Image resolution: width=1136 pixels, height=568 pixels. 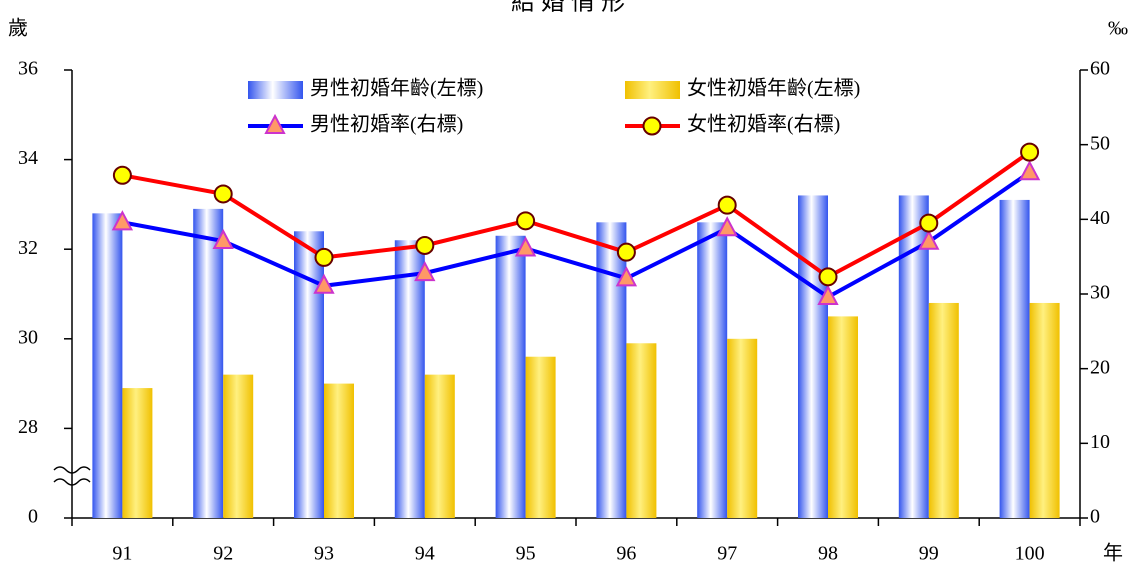 I want to click on y-tick-label: 34, so click(x=28, y=158).